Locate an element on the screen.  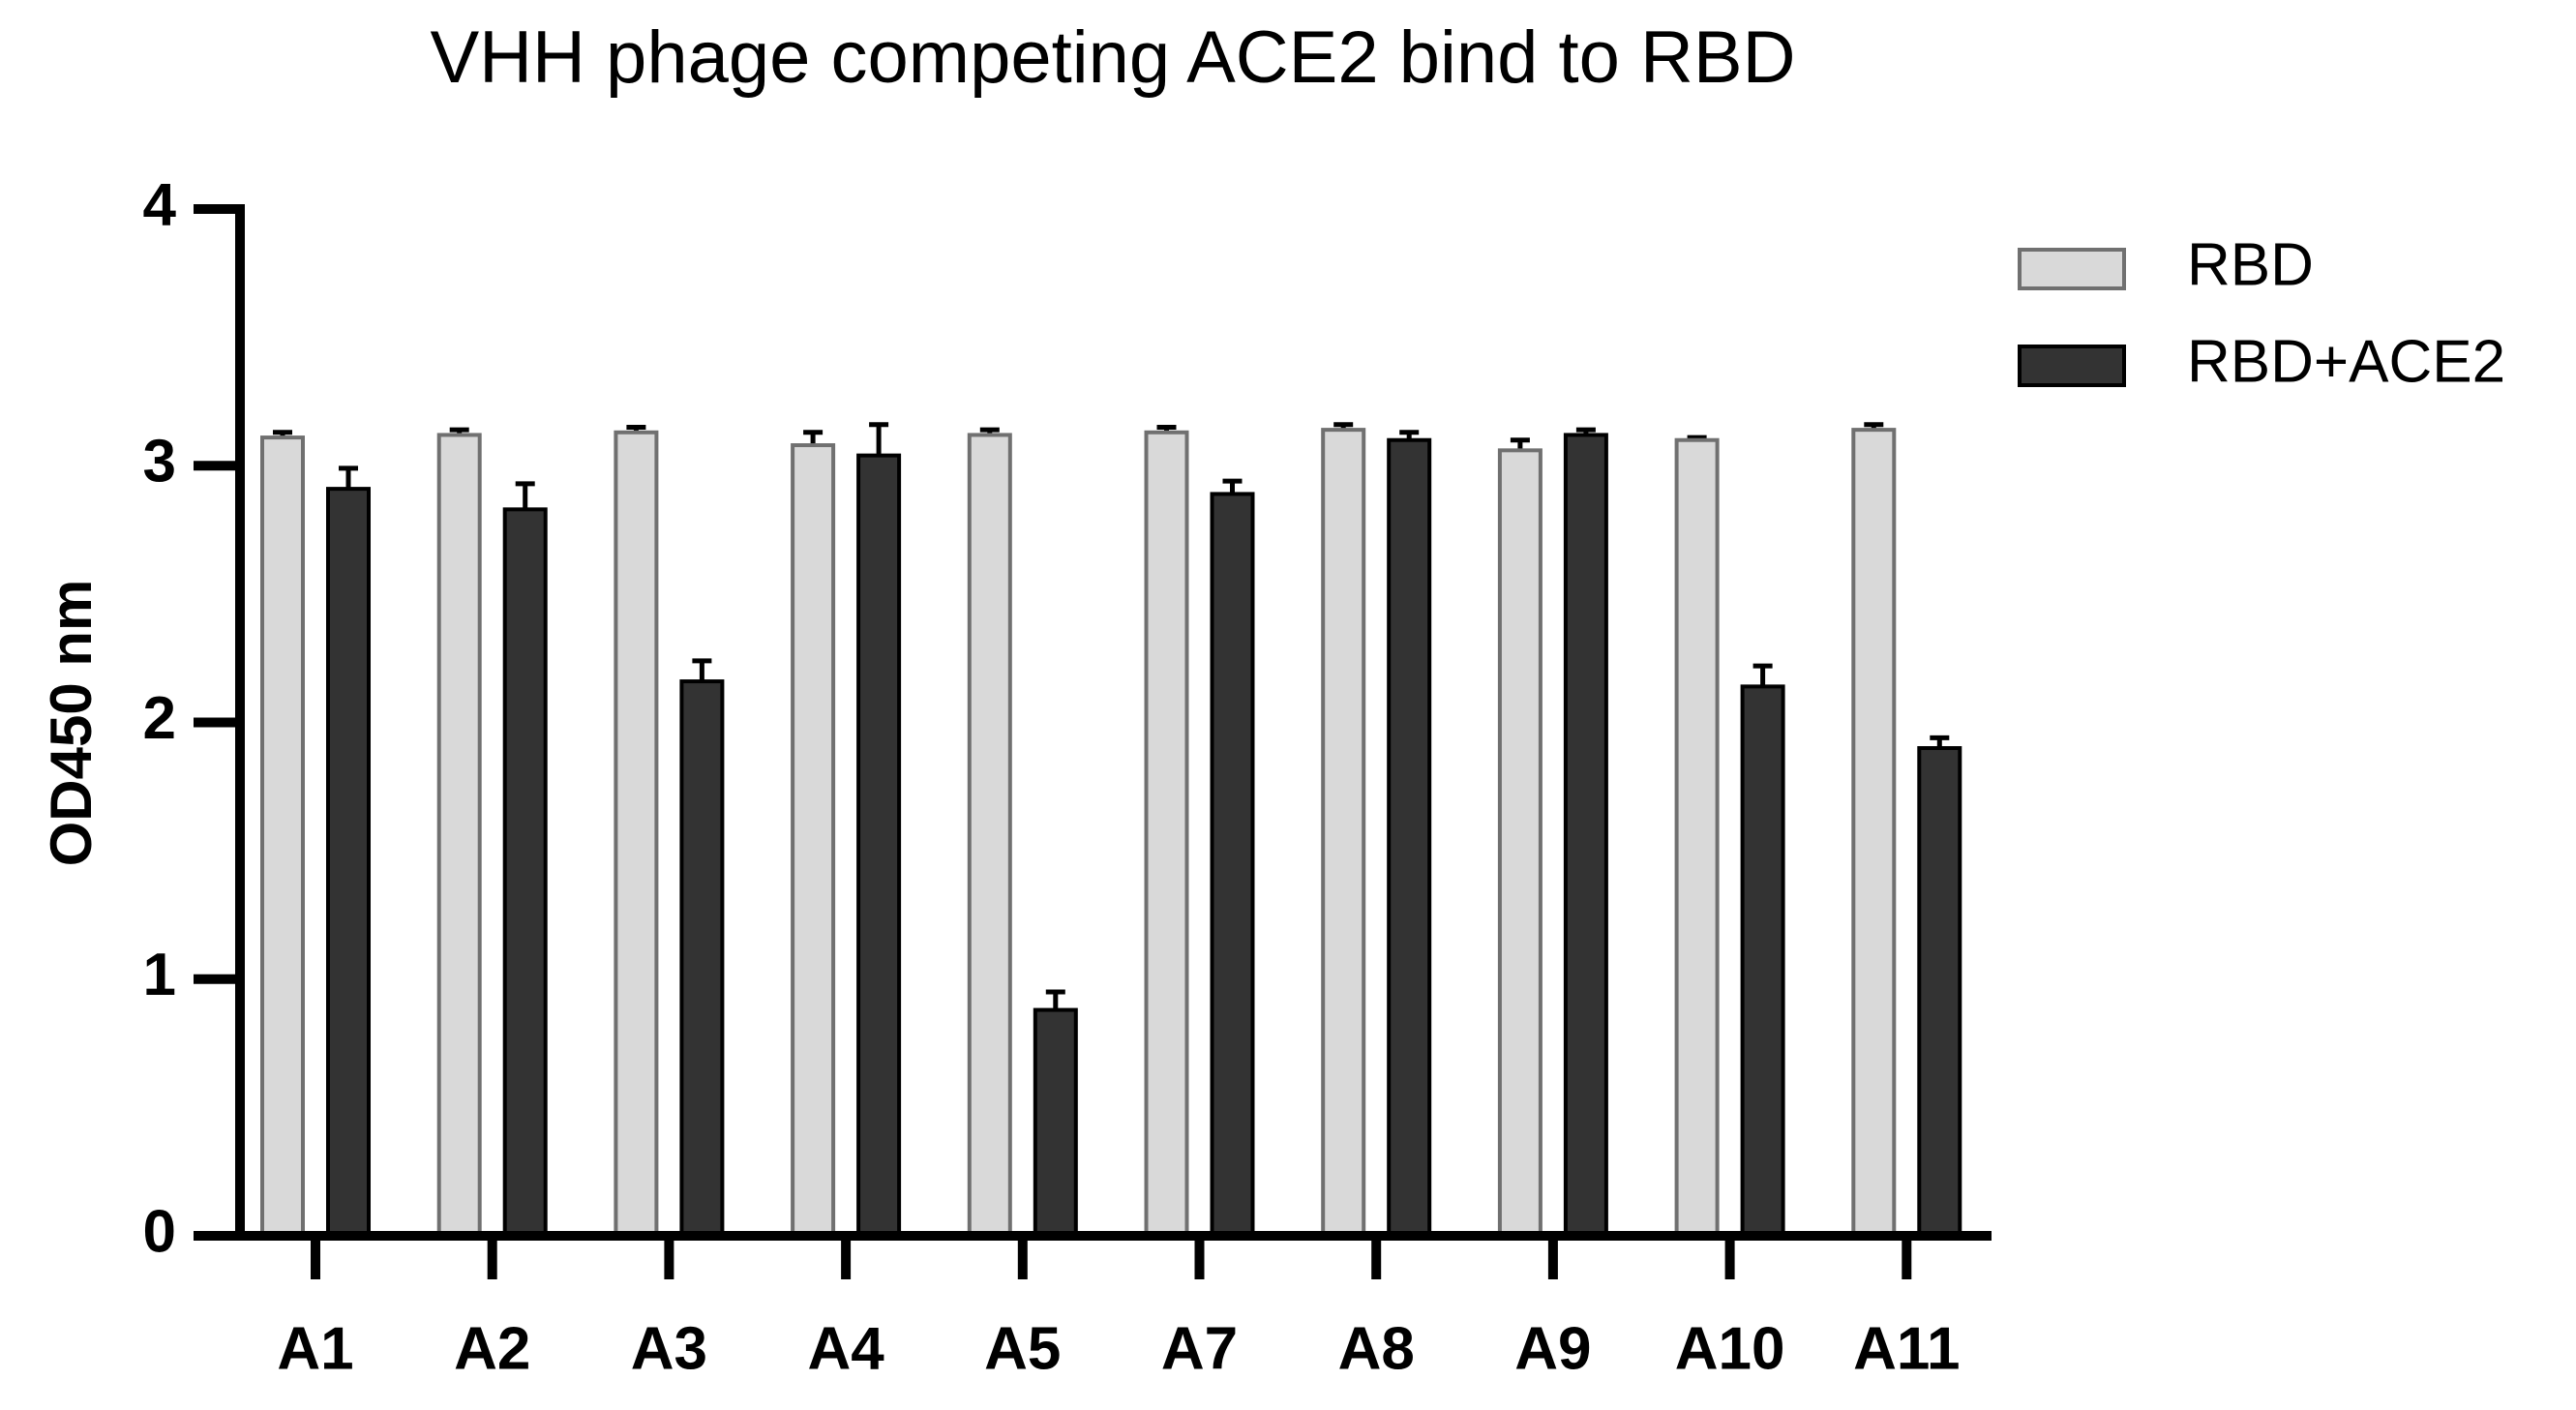
y-tick-label: 4 is located at coordinates (160, 205).